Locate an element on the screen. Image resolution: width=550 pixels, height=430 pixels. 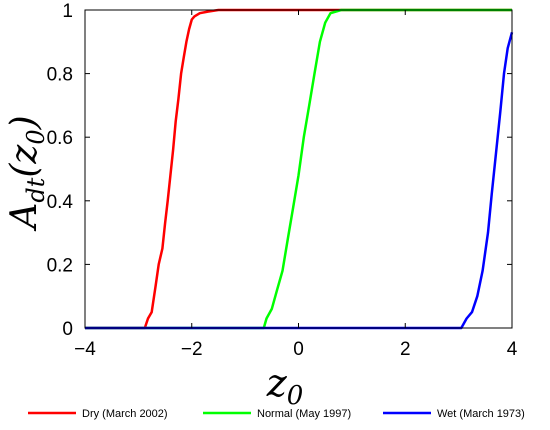
x-axis-label-sub: 0 is located at coordinates (295, 396).